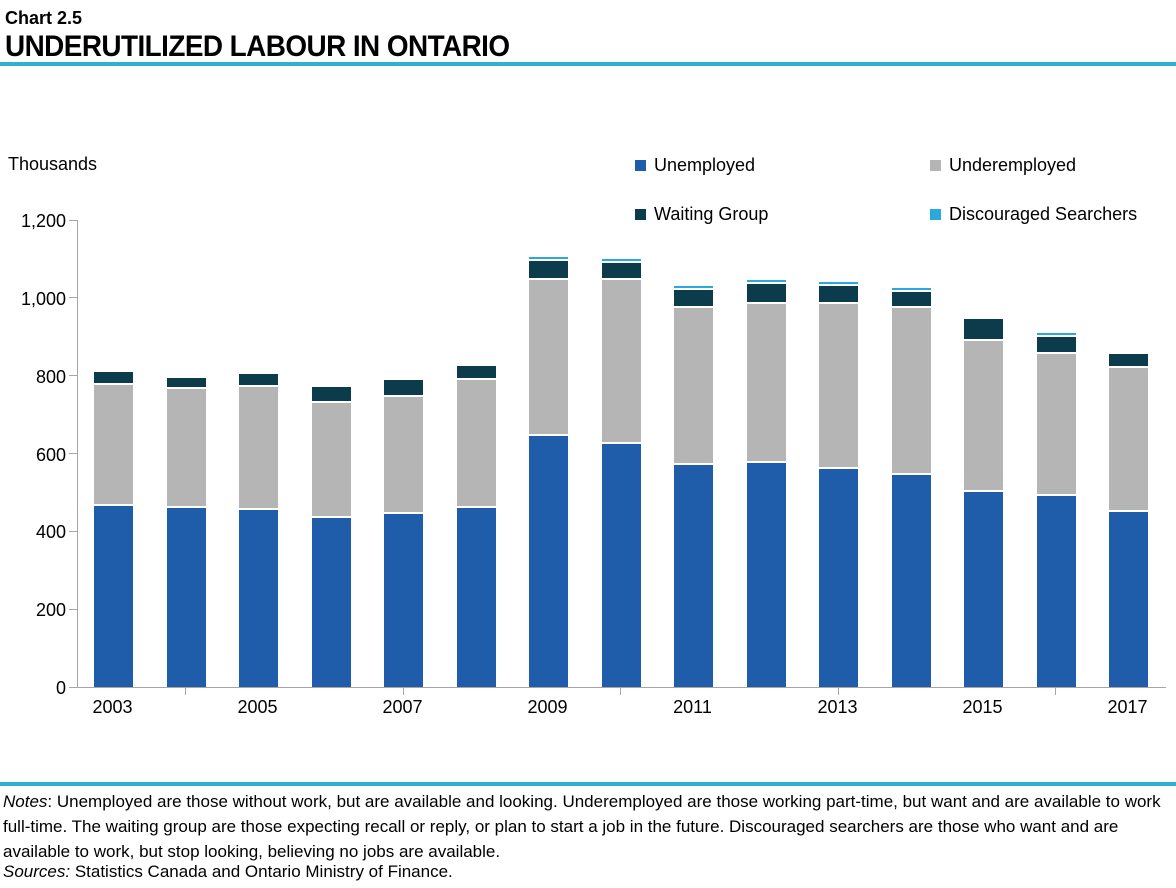 The width and height of the screenshot is (1176, 888). Describe the element at coordinates (1043, 214) in the screenshot. I see `legend-label: Discouraged Searchers` at that location.